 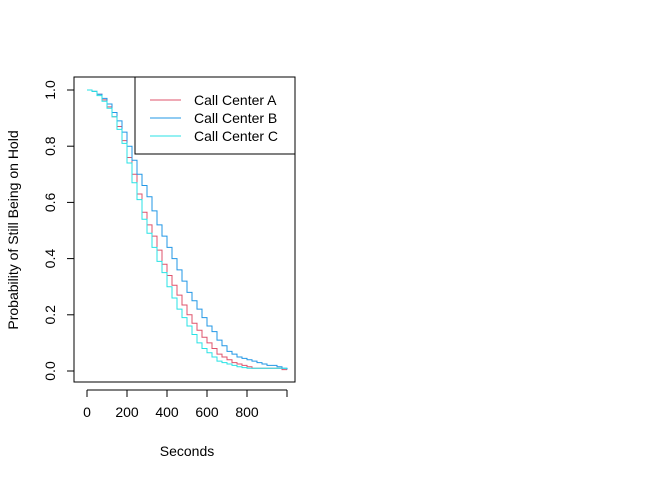 I want to click on legend-label-a: Call Center A, so click(x=235, y=100).